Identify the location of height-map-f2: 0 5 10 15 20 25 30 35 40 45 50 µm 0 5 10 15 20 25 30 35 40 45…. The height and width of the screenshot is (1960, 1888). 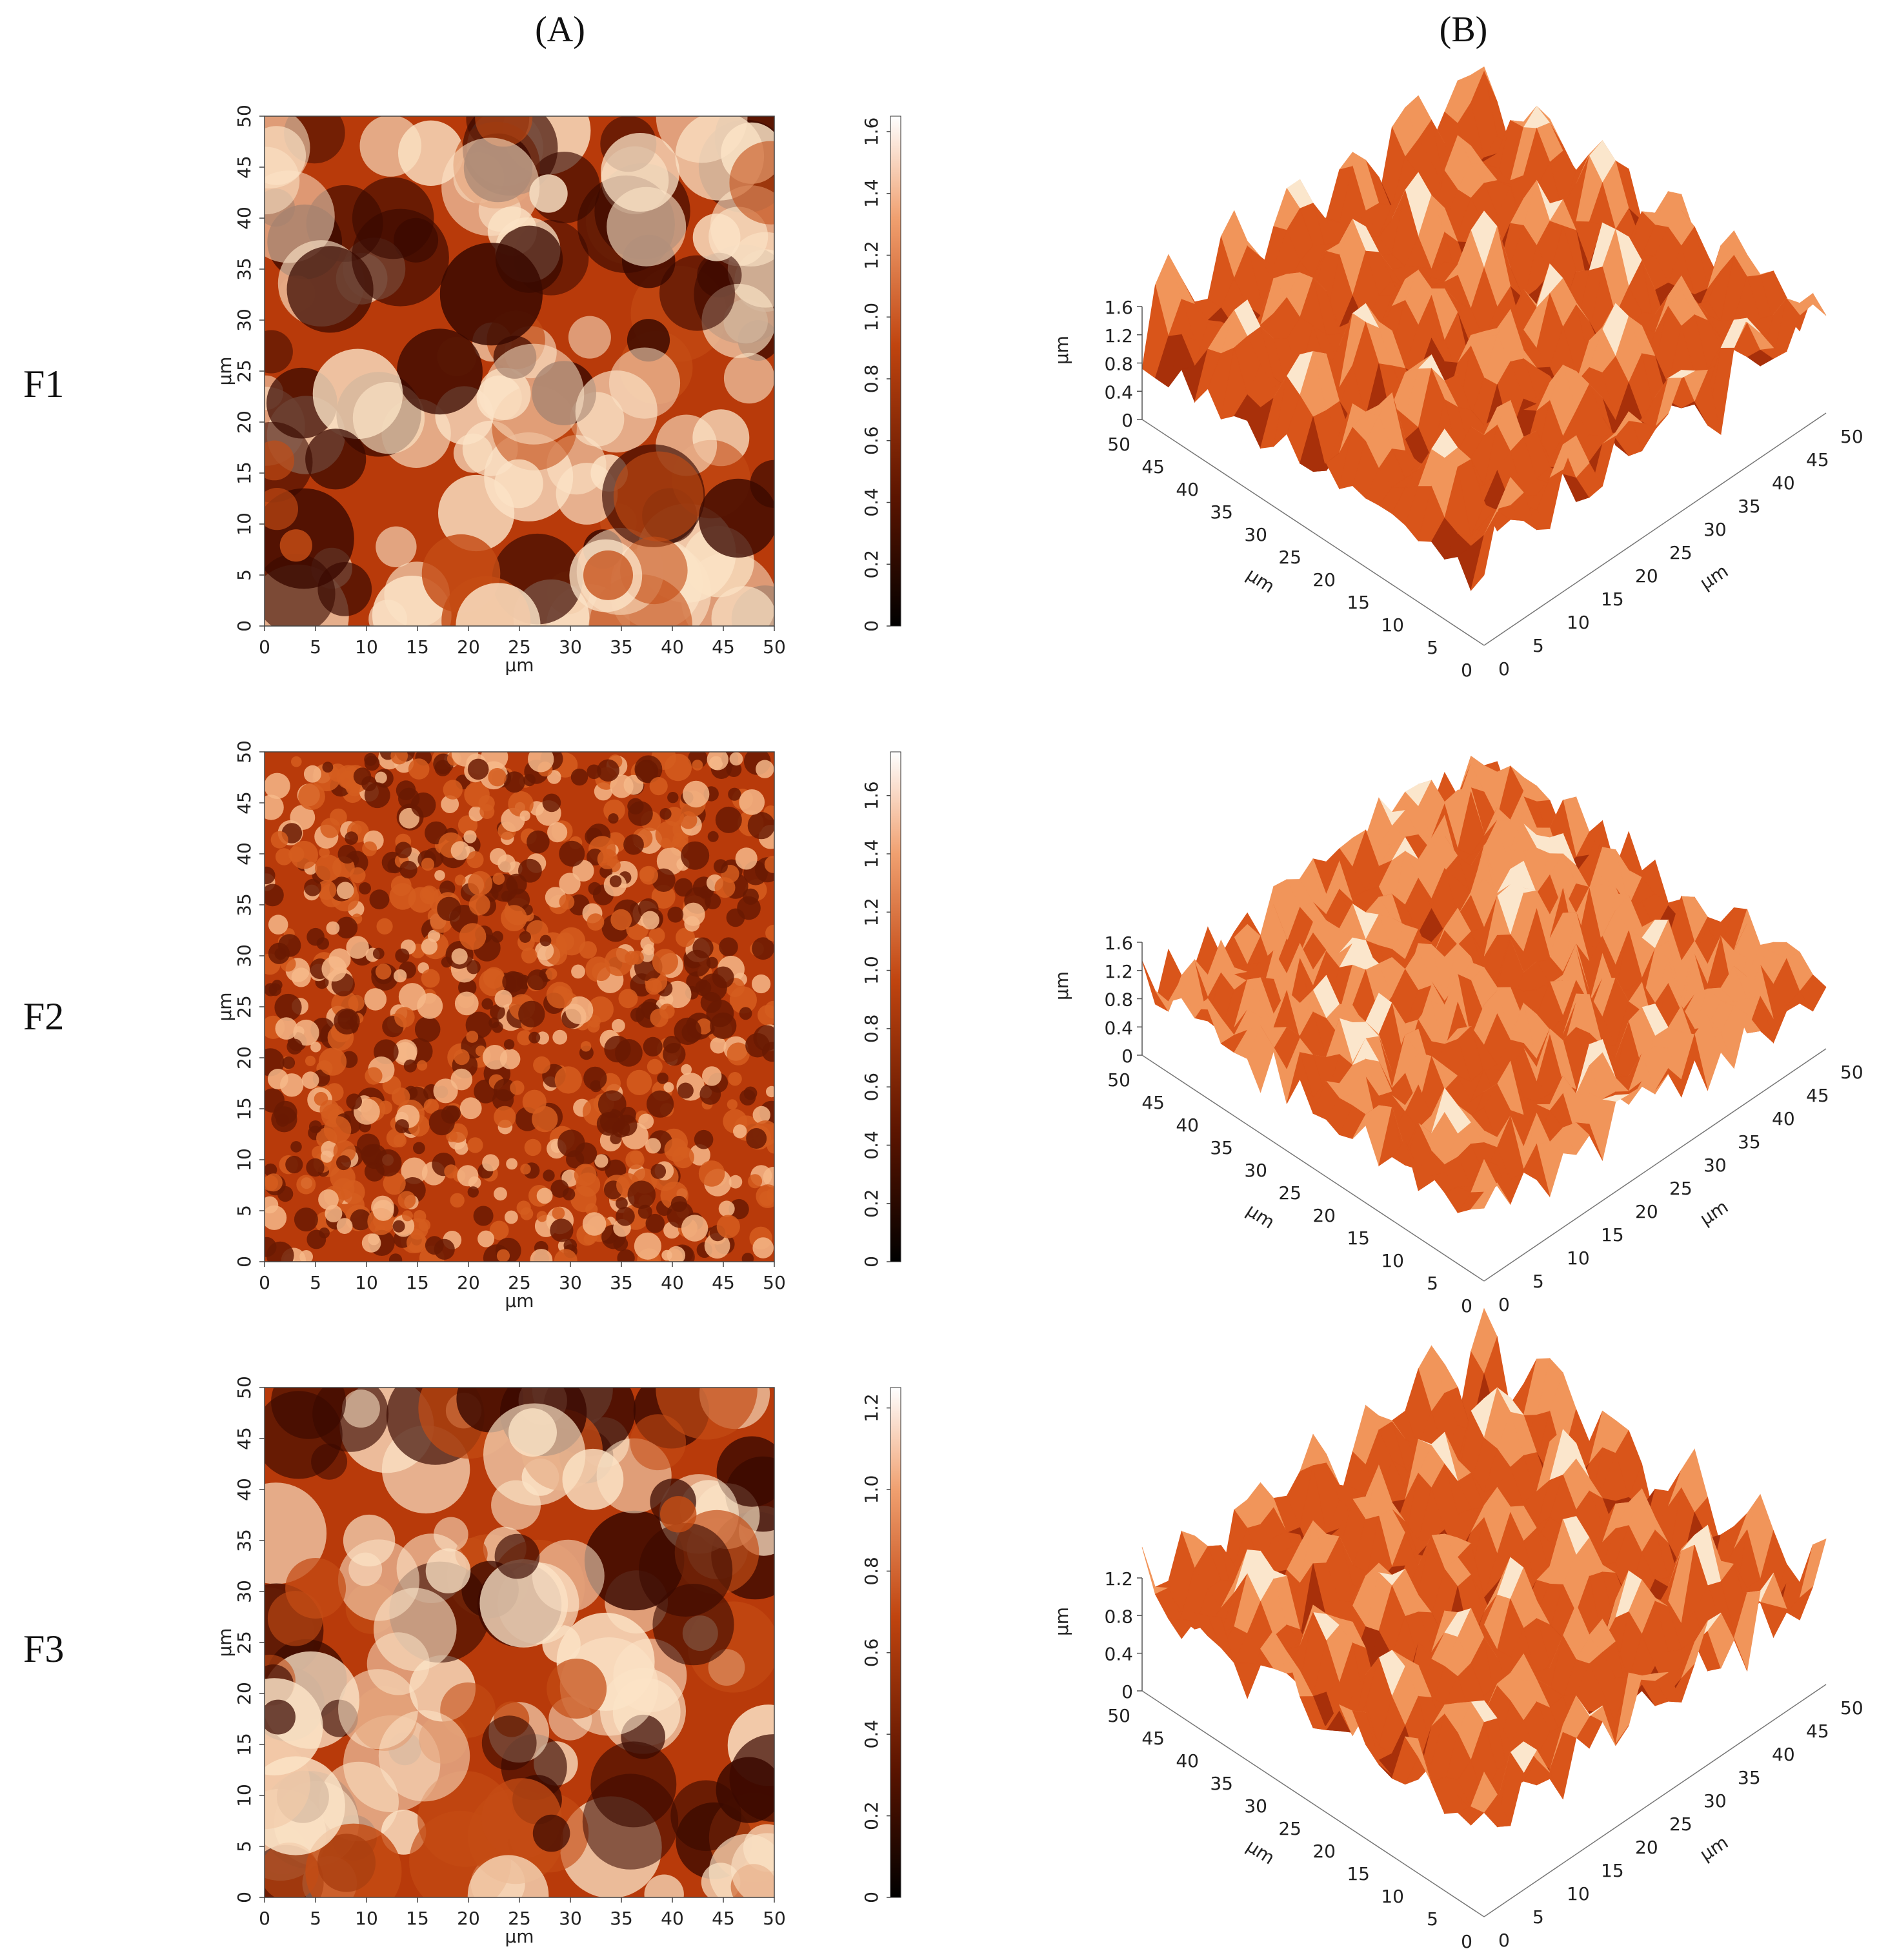
(500, 1025).